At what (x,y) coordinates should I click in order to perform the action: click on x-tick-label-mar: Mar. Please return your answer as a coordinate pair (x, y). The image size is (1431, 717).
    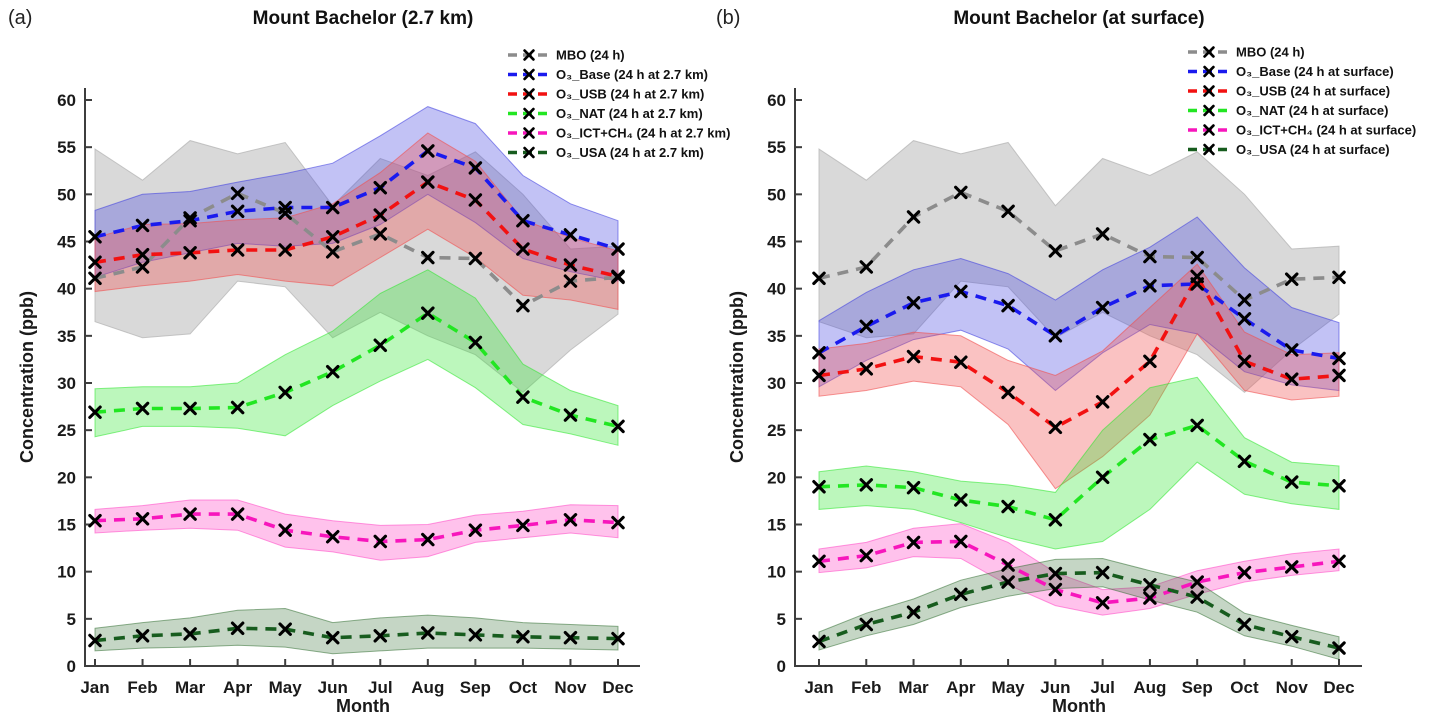
    Looking at the image, I should click on (190, 687).